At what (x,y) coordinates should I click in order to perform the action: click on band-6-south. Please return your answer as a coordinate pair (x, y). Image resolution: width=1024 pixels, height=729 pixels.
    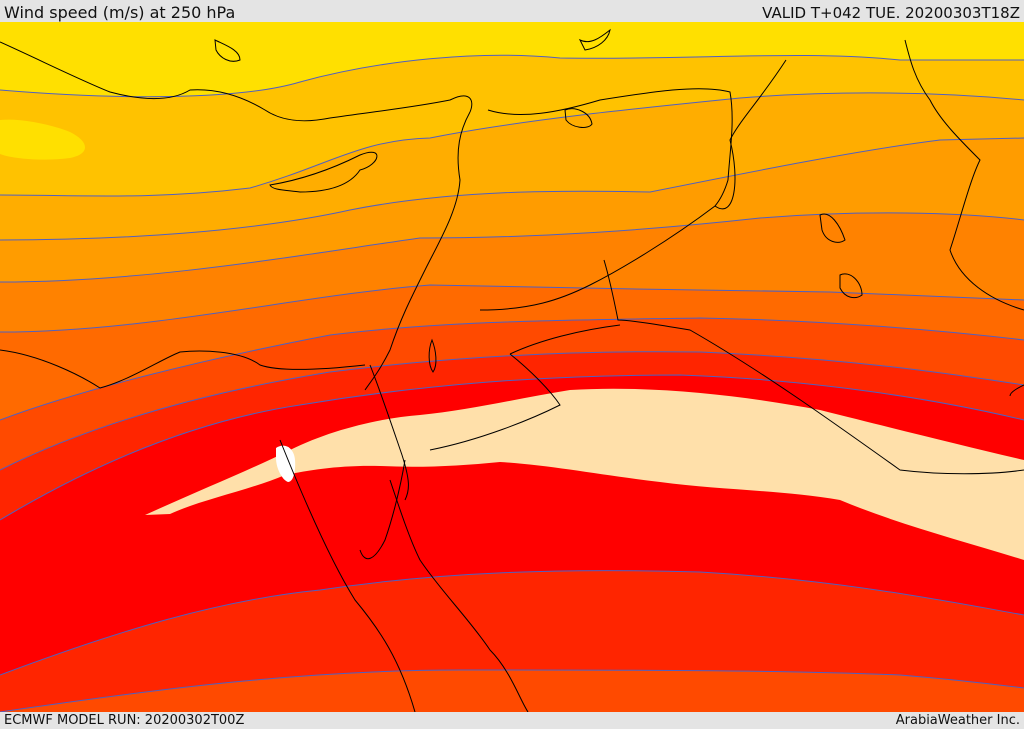
    Looking at the image, I should click on (512, 691).